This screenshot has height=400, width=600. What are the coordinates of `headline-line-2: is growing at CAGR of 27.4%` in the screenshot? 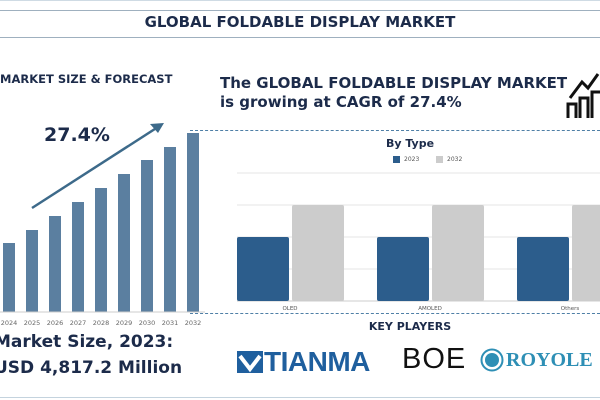 It's located at (341, 102).